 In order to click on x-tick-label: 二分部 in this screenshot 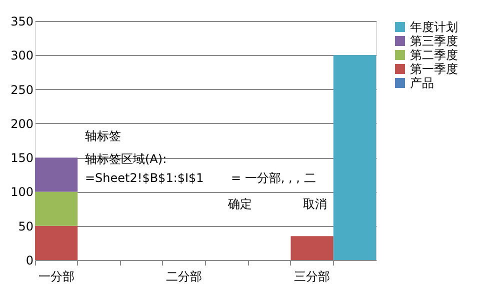, I will do `click(184, 277)`.